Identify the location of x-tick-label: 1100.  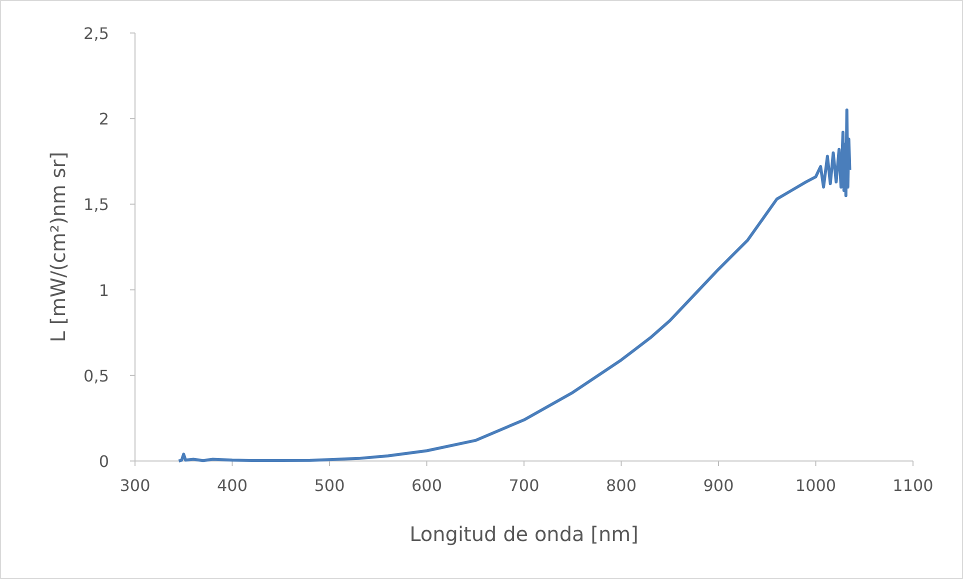
(913, 485).